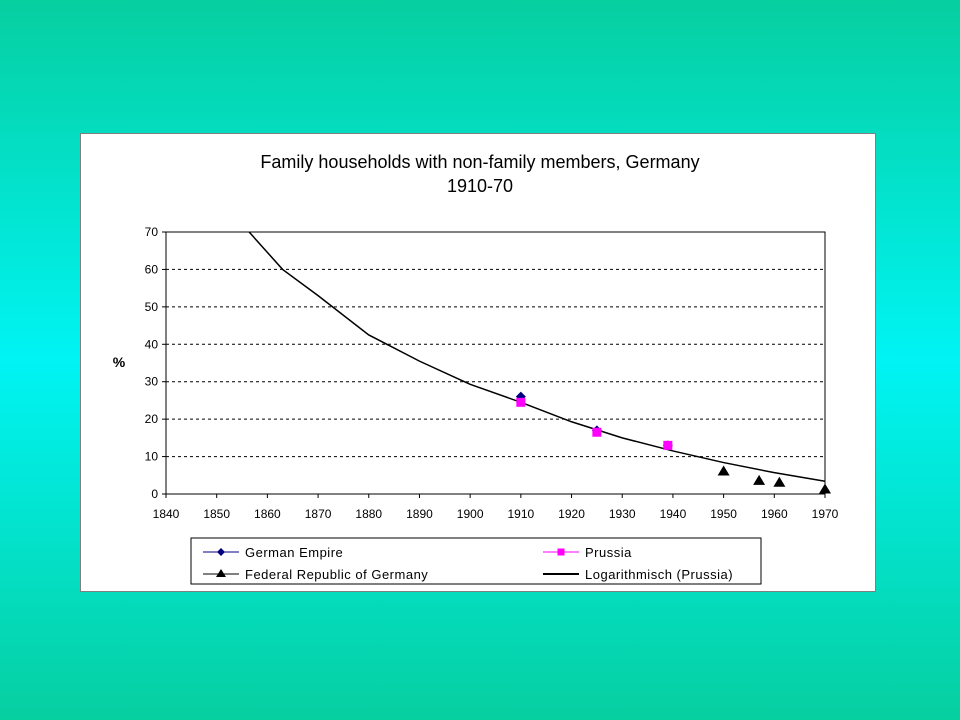 The width and height of the screenshot is (960, 720). What do you see at coordinates (608, 552) in the screenshot?
I see `legend-item-prussia-label: Prussia` at bounding box center [608, 552].